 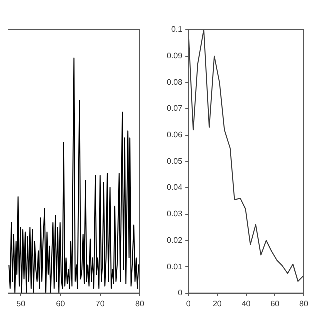 I want to click on y-tick-label: 0.04, so click(x=175, y=187).